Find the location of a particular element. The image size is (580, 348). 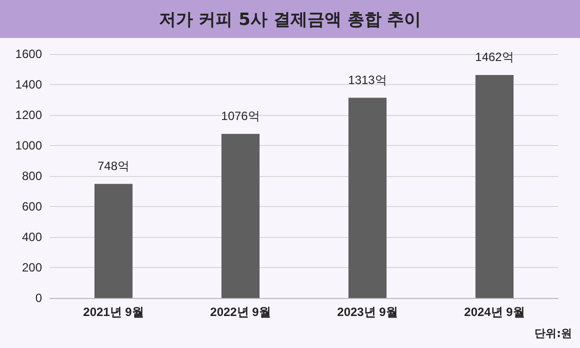

data-label: 1076억 is located at coordinates (240, 115).